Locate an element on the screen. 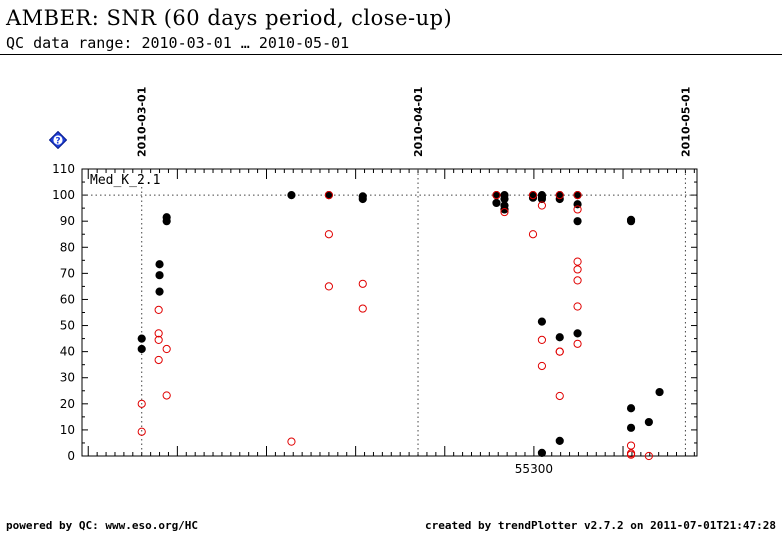  footer-powered-by: powered by QC: www.eso.org/HC is located at coordinates (102, 525).